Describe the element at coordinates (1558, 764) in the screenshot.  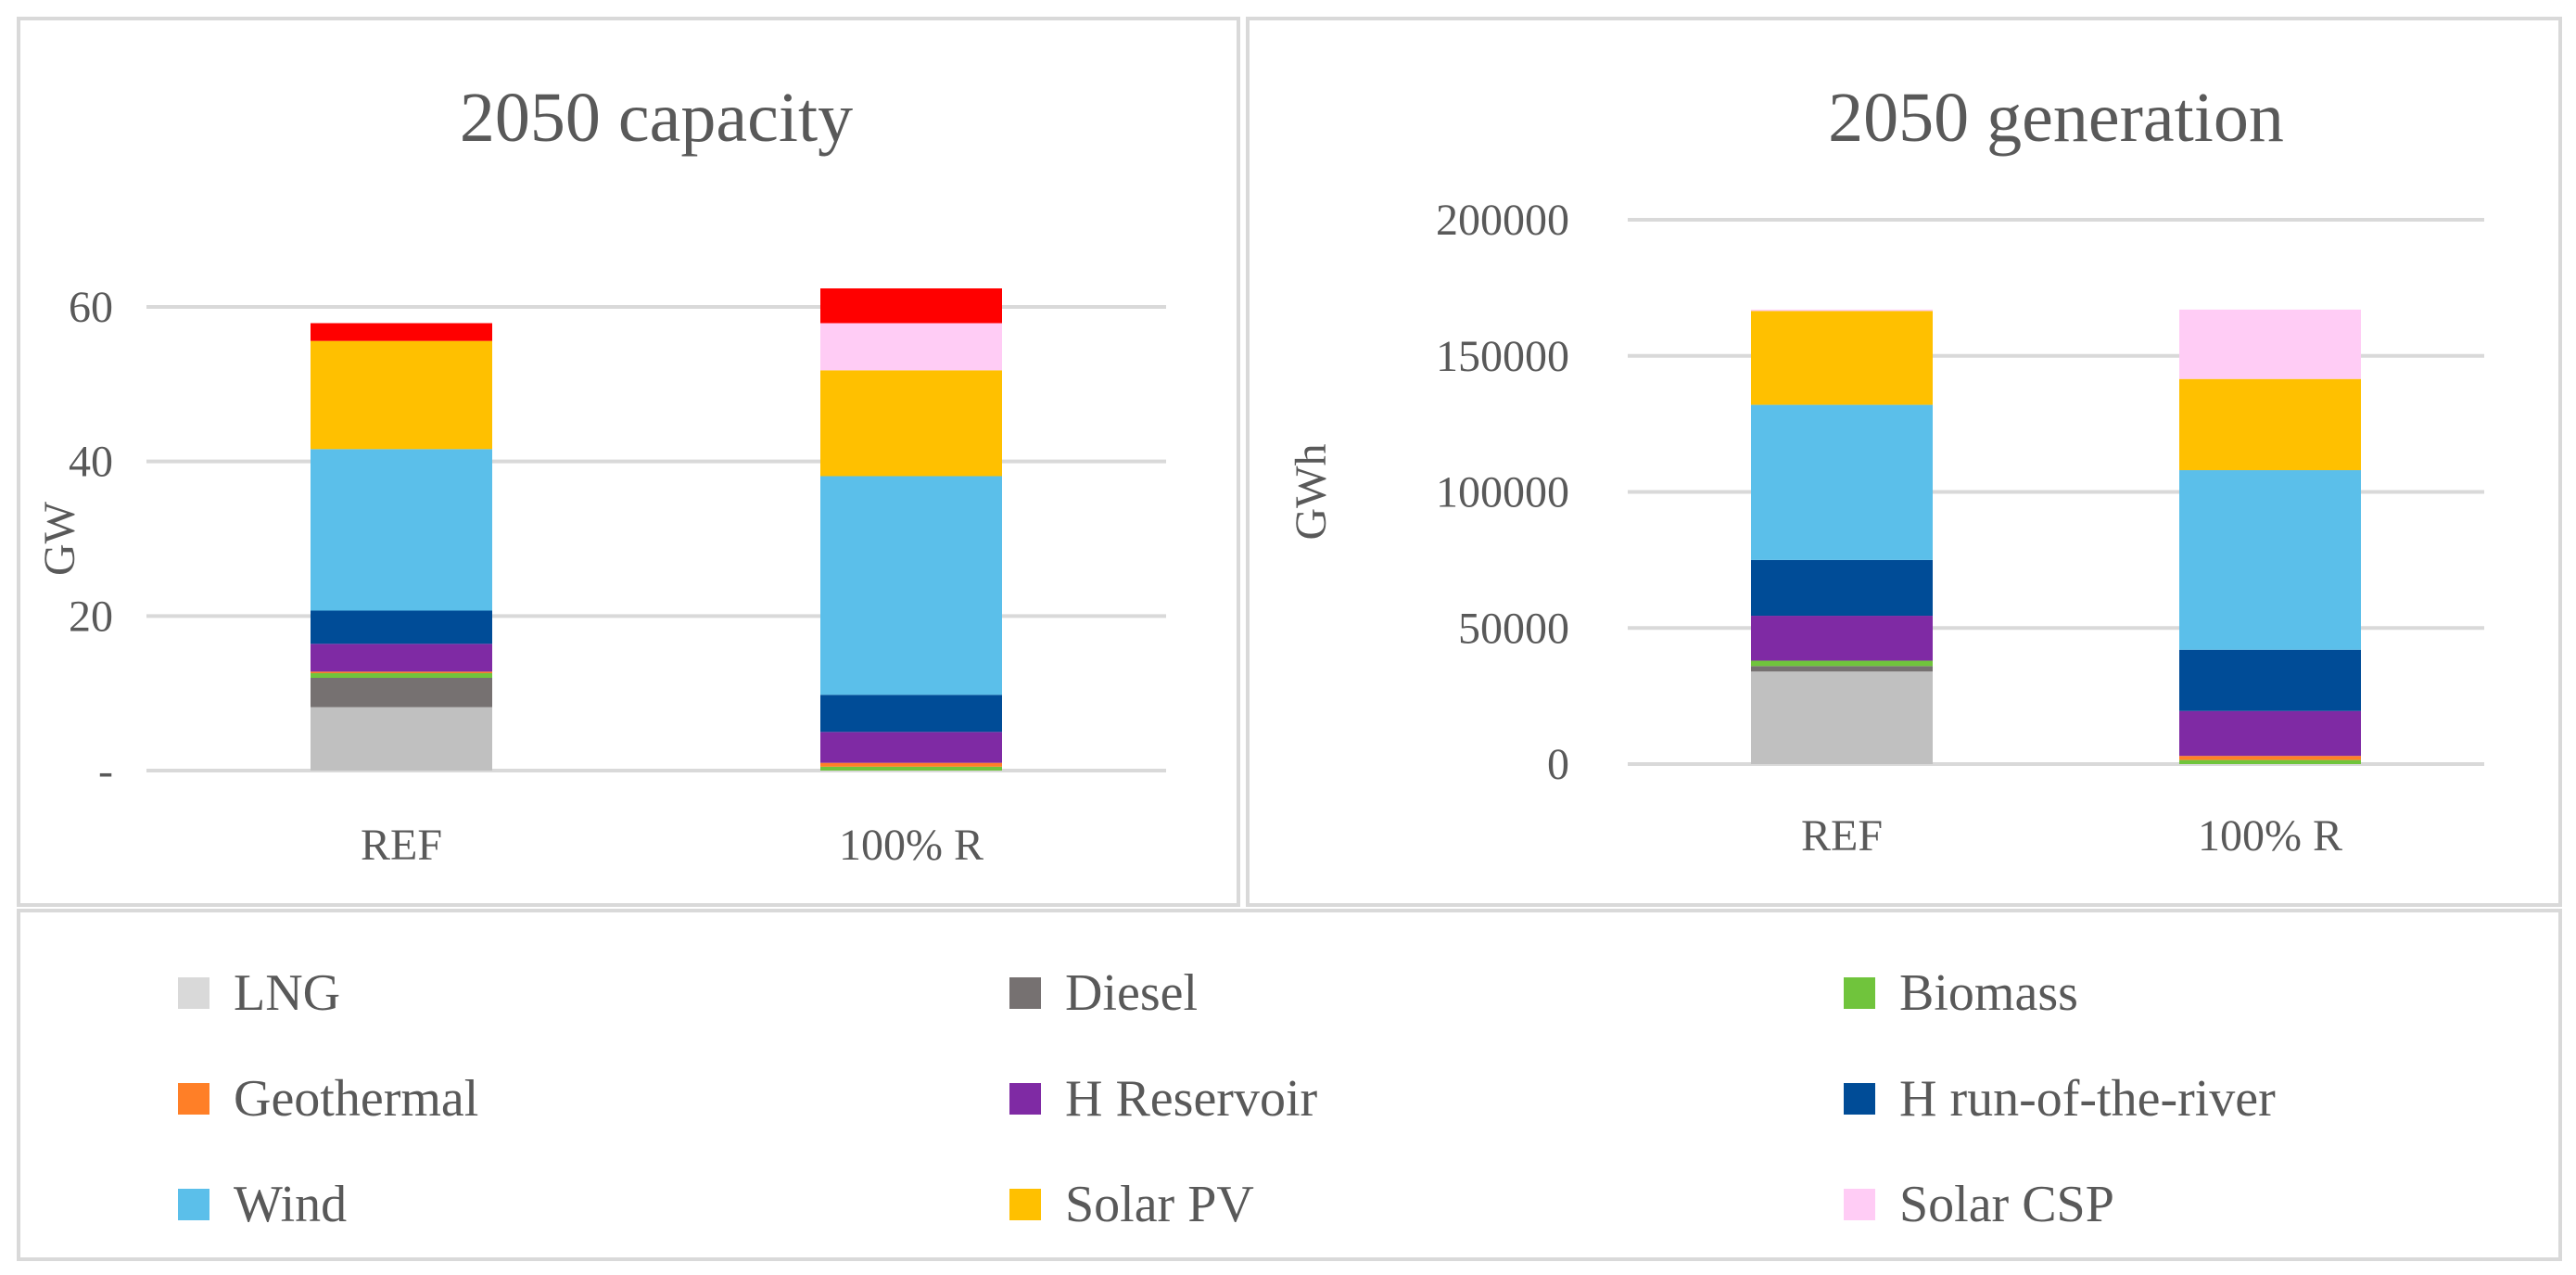
I see `y-tick-label: 0` at that location.